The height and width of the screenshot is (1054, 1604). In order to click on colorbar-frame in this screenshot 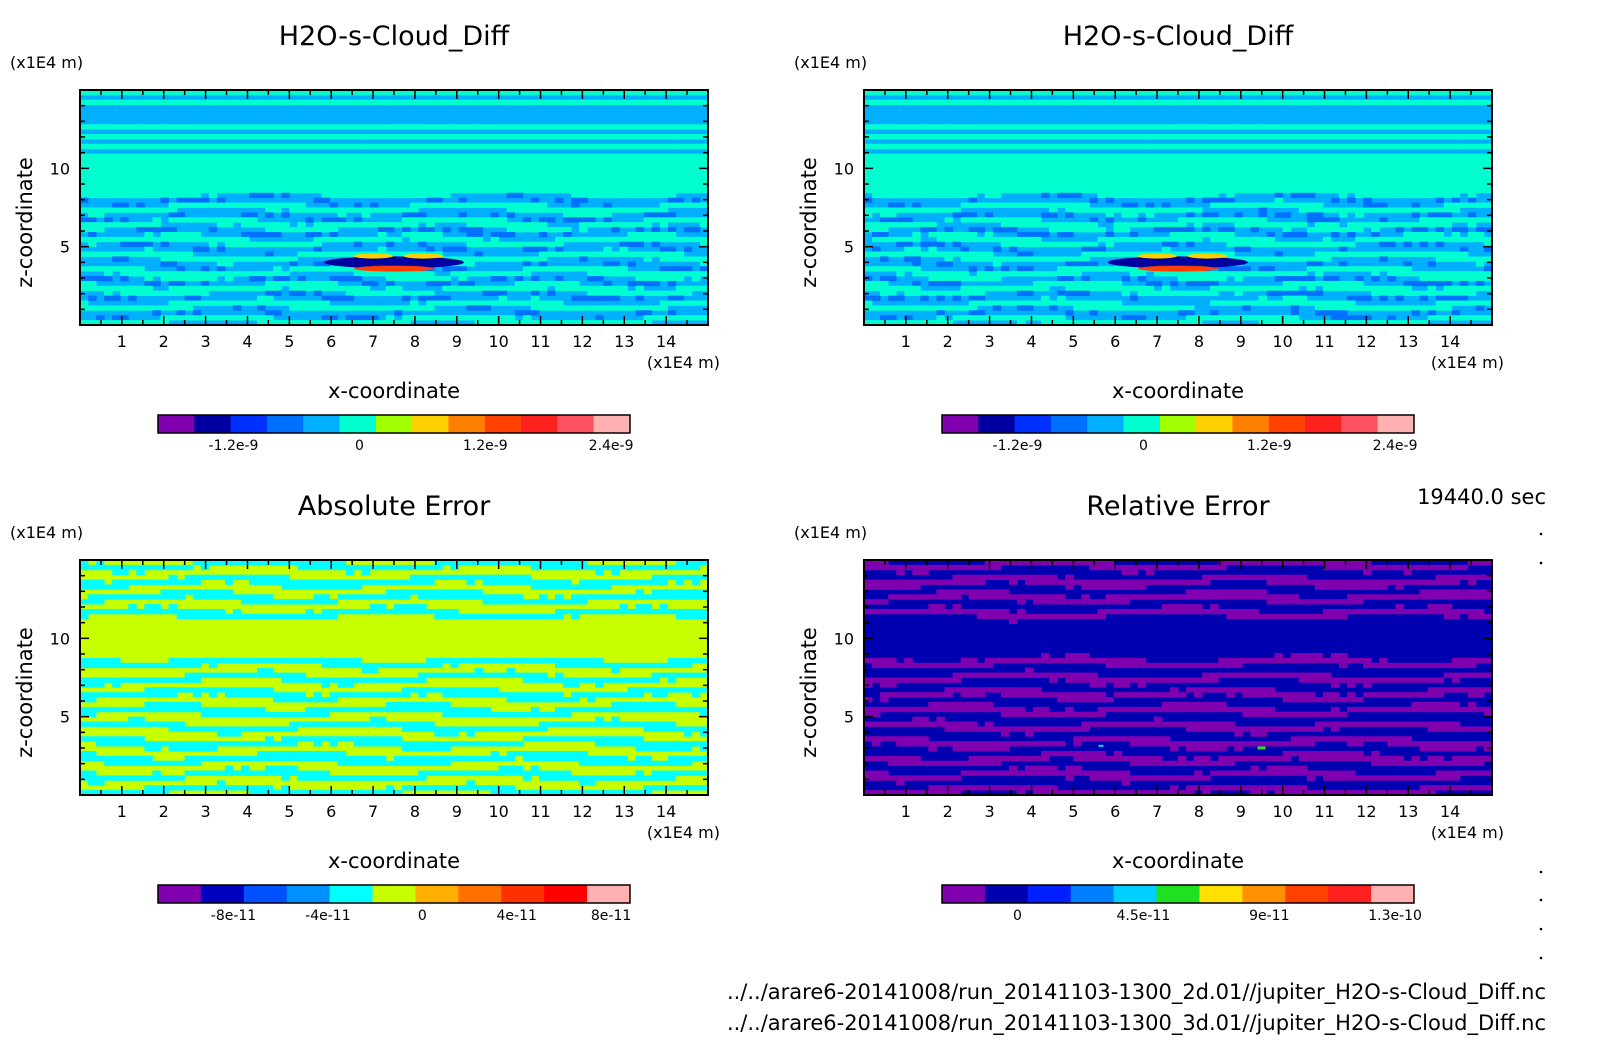, I will do `click(394, 424)`.